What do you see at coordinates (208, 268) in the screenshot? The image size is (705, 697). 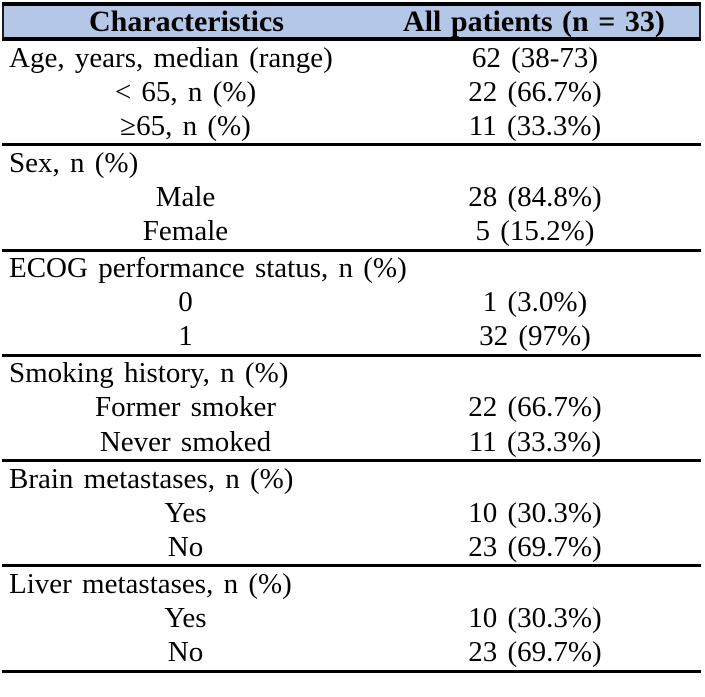 I see `row-label: ECOG performance status, n (%)` at bounding box center [208, 268].